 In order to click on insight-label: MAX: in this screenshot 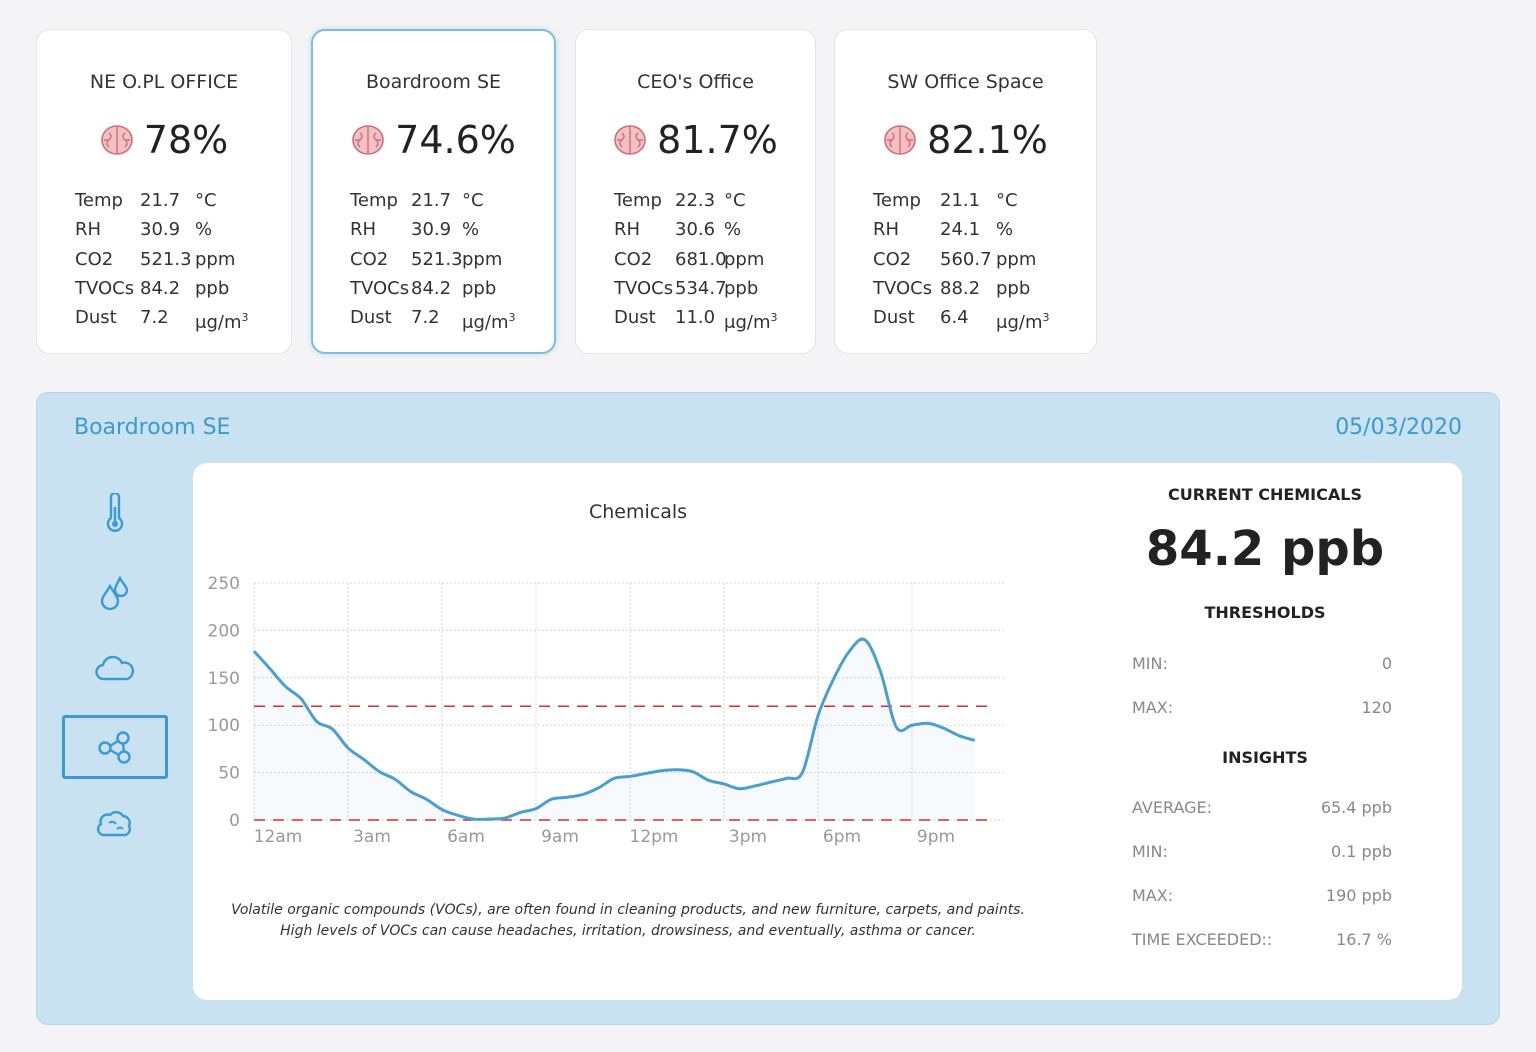, I will do `click(1153, 895)`.